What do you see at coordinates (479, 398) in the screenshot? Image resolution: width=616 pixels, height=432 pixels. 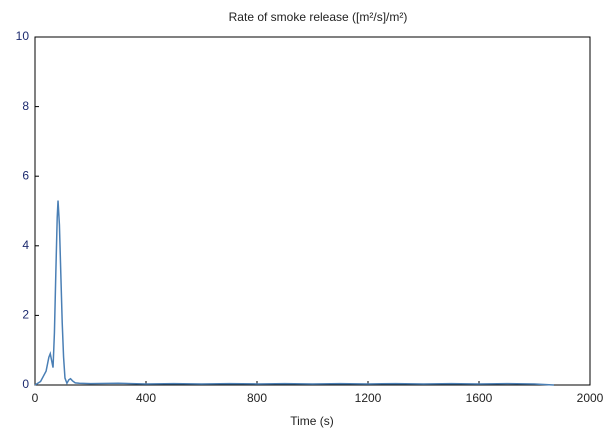 I see `x-tick-label: 1600` at bounding box center [479, 398].